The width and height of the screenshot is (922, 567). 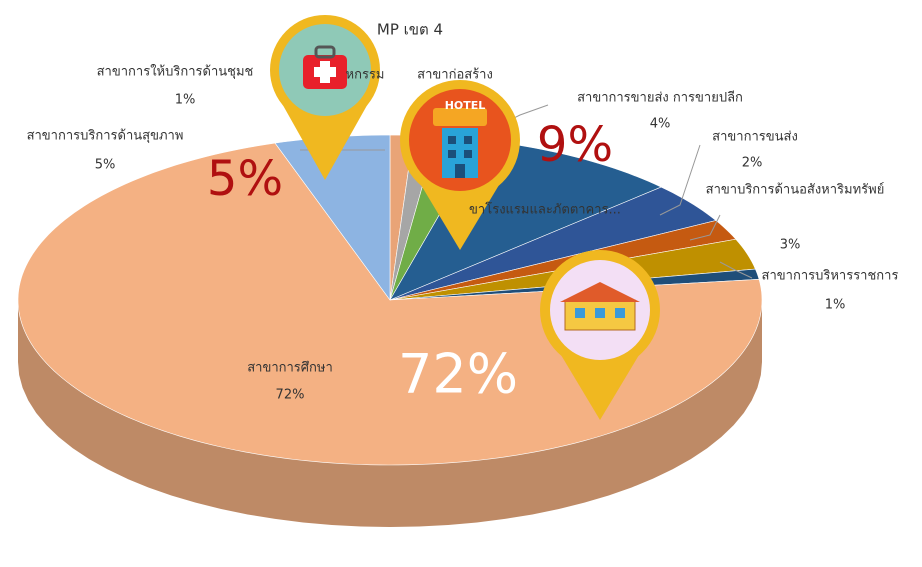 What do you see at coordinates (460, 165) in the screenshot?
I see `hotel-pin` at bounding box center [460, 165].